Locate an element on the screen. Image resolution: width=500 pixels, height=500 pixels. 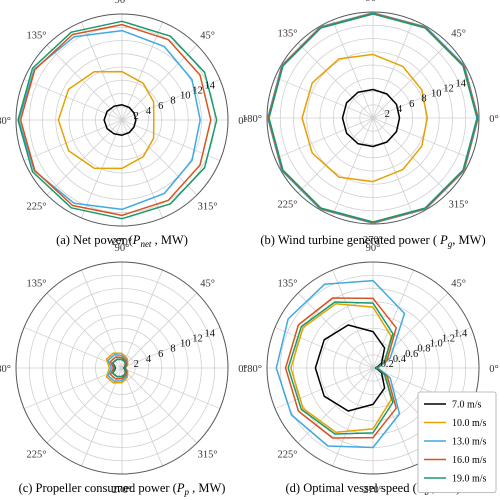
legend-label: 7.0 m/s is located at coordinates (467, 405).